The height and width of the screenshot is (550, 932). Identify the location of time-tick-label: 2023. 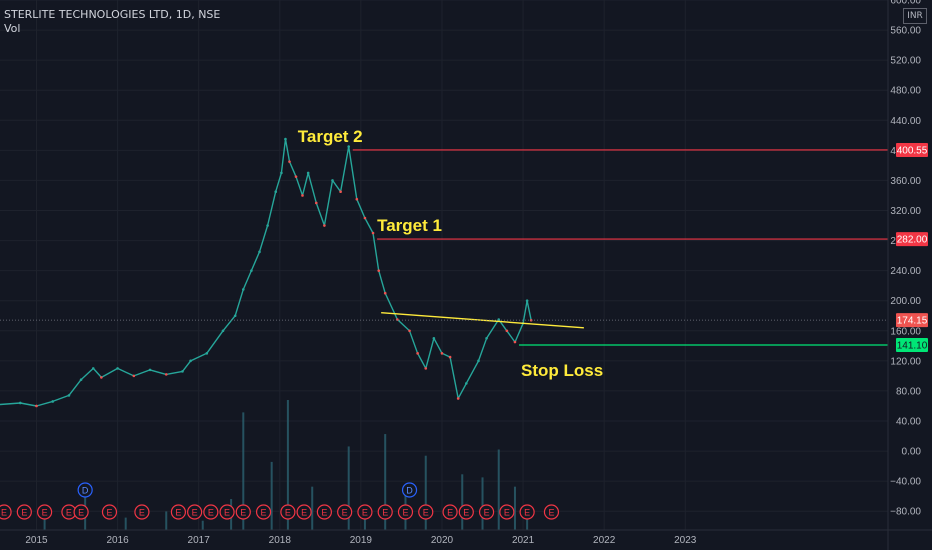
(685, 540).